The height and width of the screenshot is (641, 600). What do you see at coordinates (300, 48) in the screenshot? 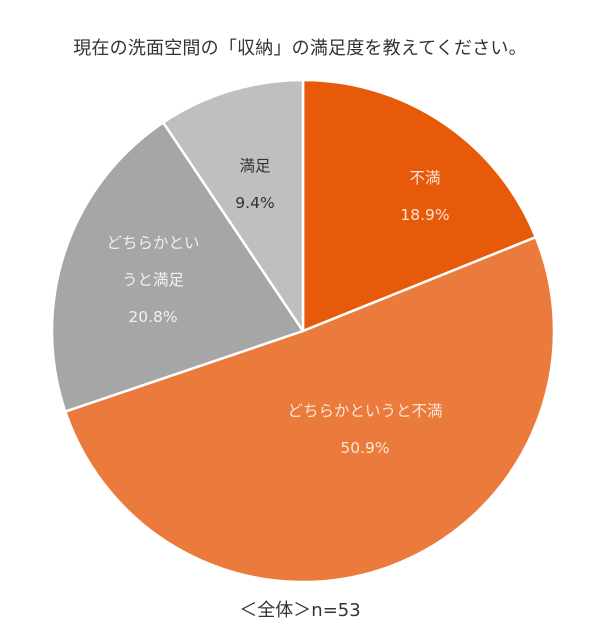
I see `chart-title: 現在の洗面空間の「収納」の満足度を教えてください。` at bounding box center [300, 48].